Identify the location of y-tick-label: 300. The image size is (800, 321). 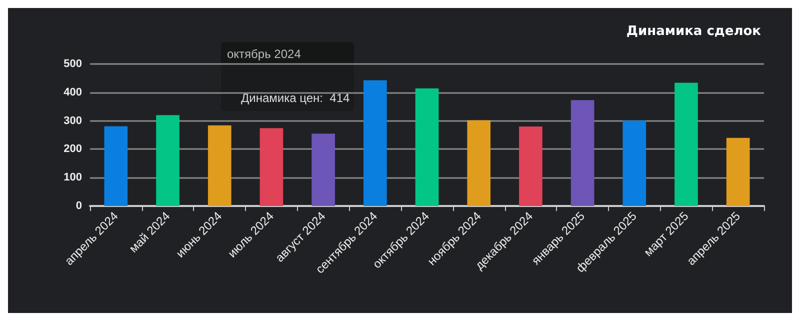
(73, 120).